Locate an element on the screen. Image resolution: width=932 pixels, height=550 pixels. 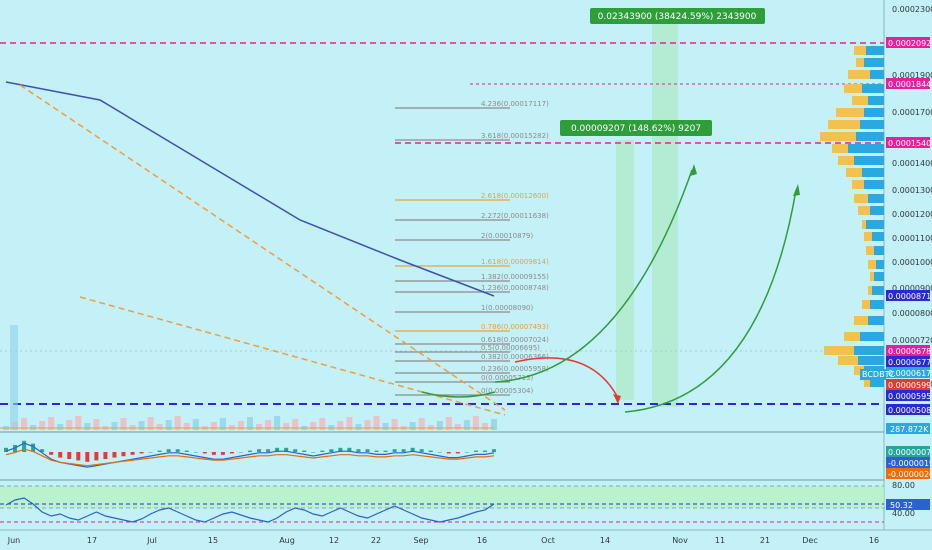
time-tick-label: Jun is located at coordinates (14, 540).